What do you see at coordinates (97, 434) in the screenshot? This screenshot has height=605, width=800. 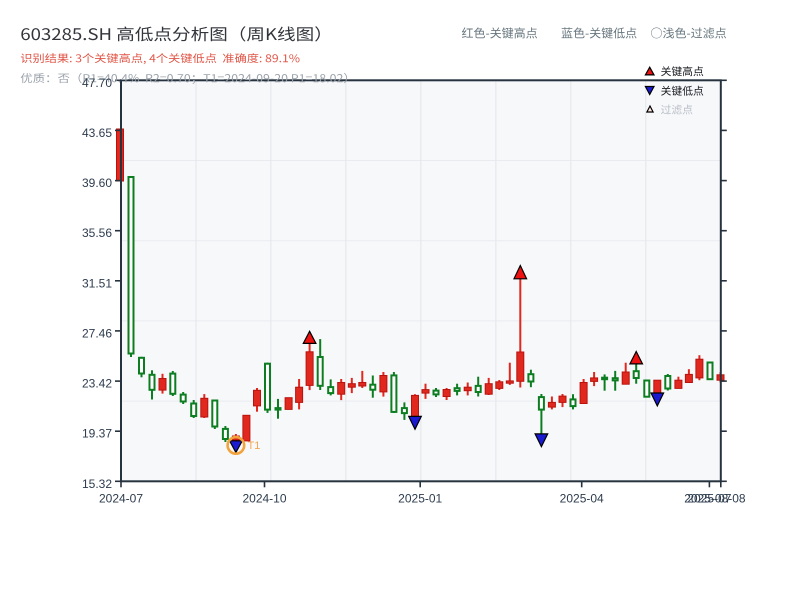 I see `svg-text: 19.37` at bounding box center [97, 434].